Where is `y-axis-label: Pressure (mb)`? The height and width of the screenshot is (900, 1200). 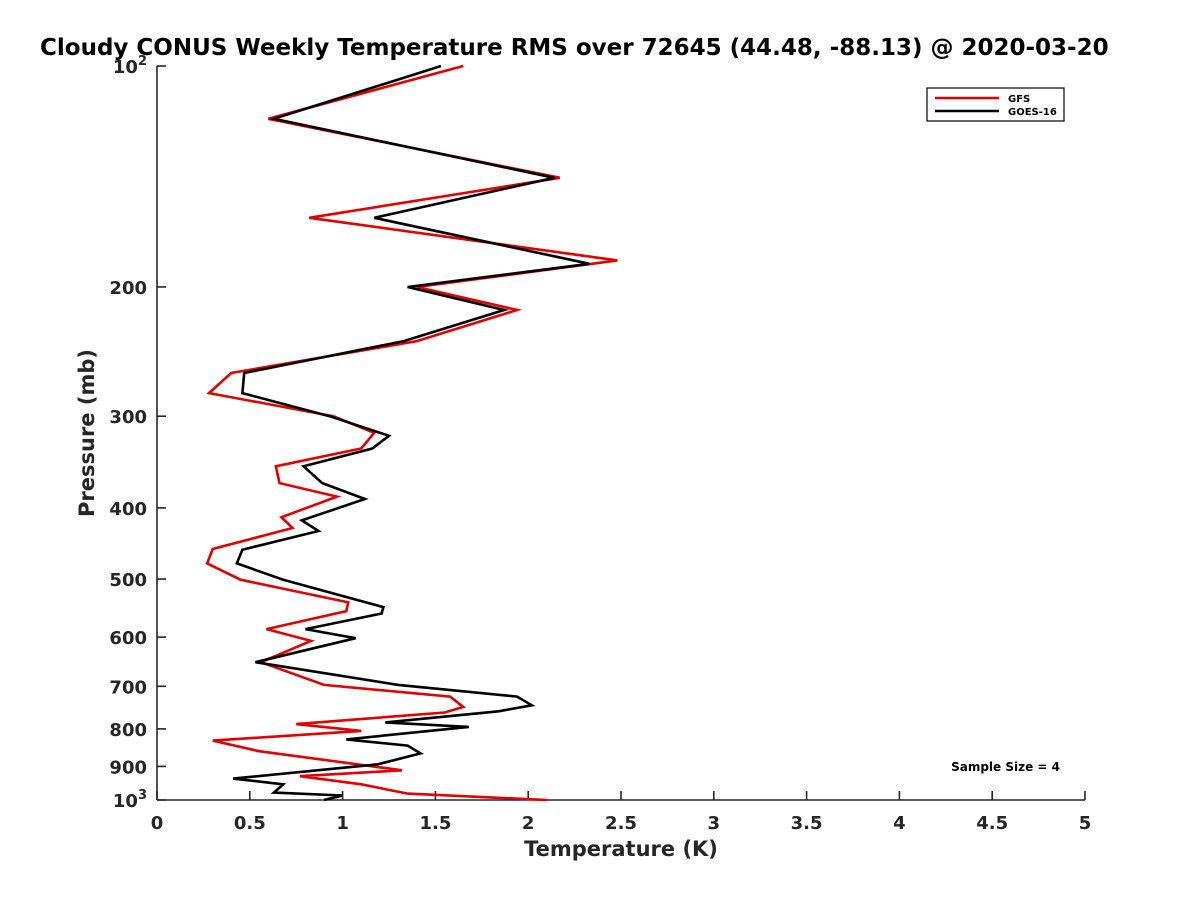
y-axis-label: Pressure (mb) is located at coordinates (87, 433).